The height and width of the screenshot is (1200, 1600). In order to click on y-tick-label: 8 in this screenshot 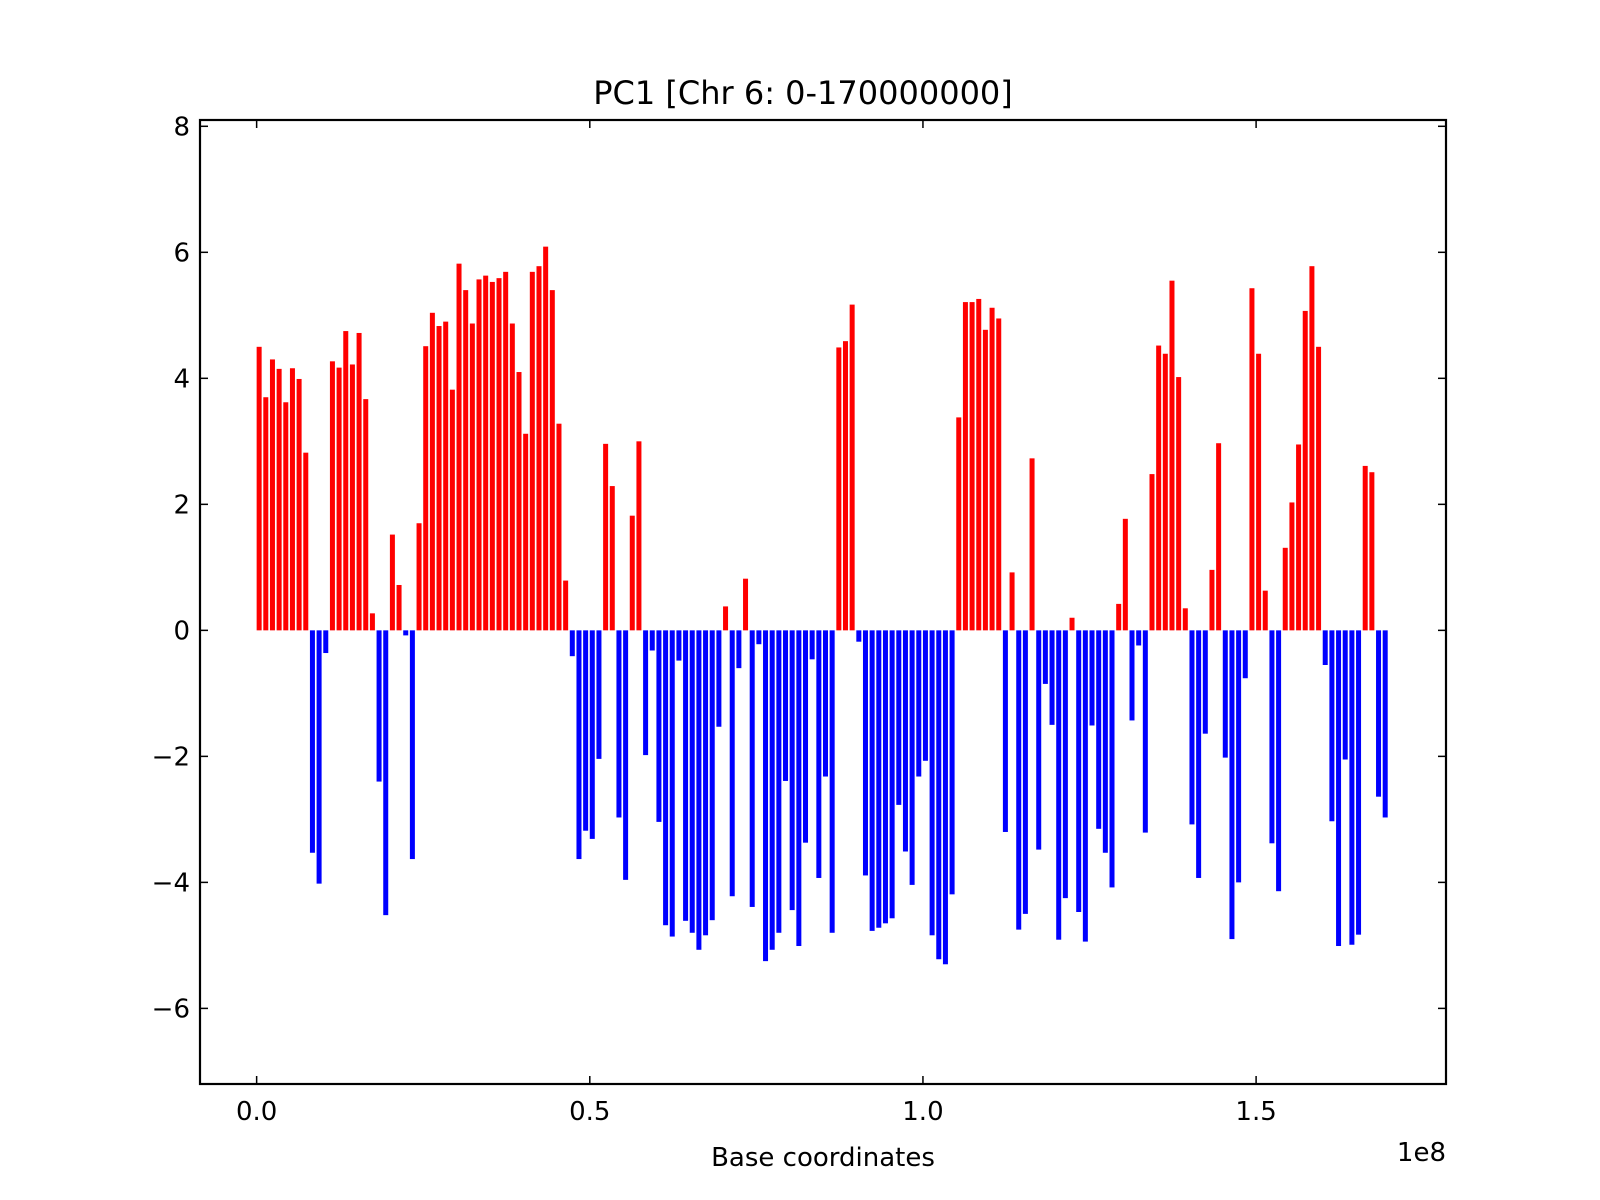, I will do `click(181, 127)`.